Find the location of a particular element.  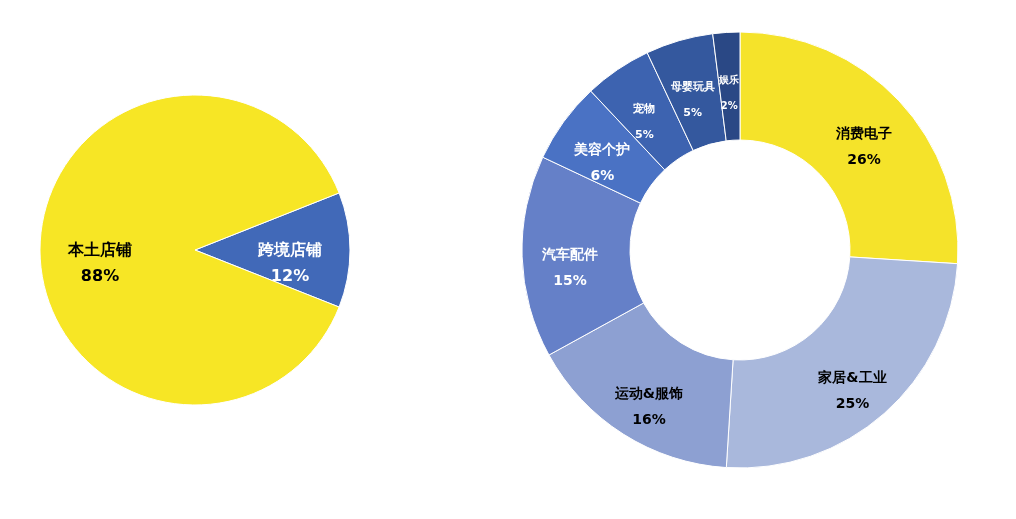

slice-label: 娱乐 is located at coordinates (729, 80).